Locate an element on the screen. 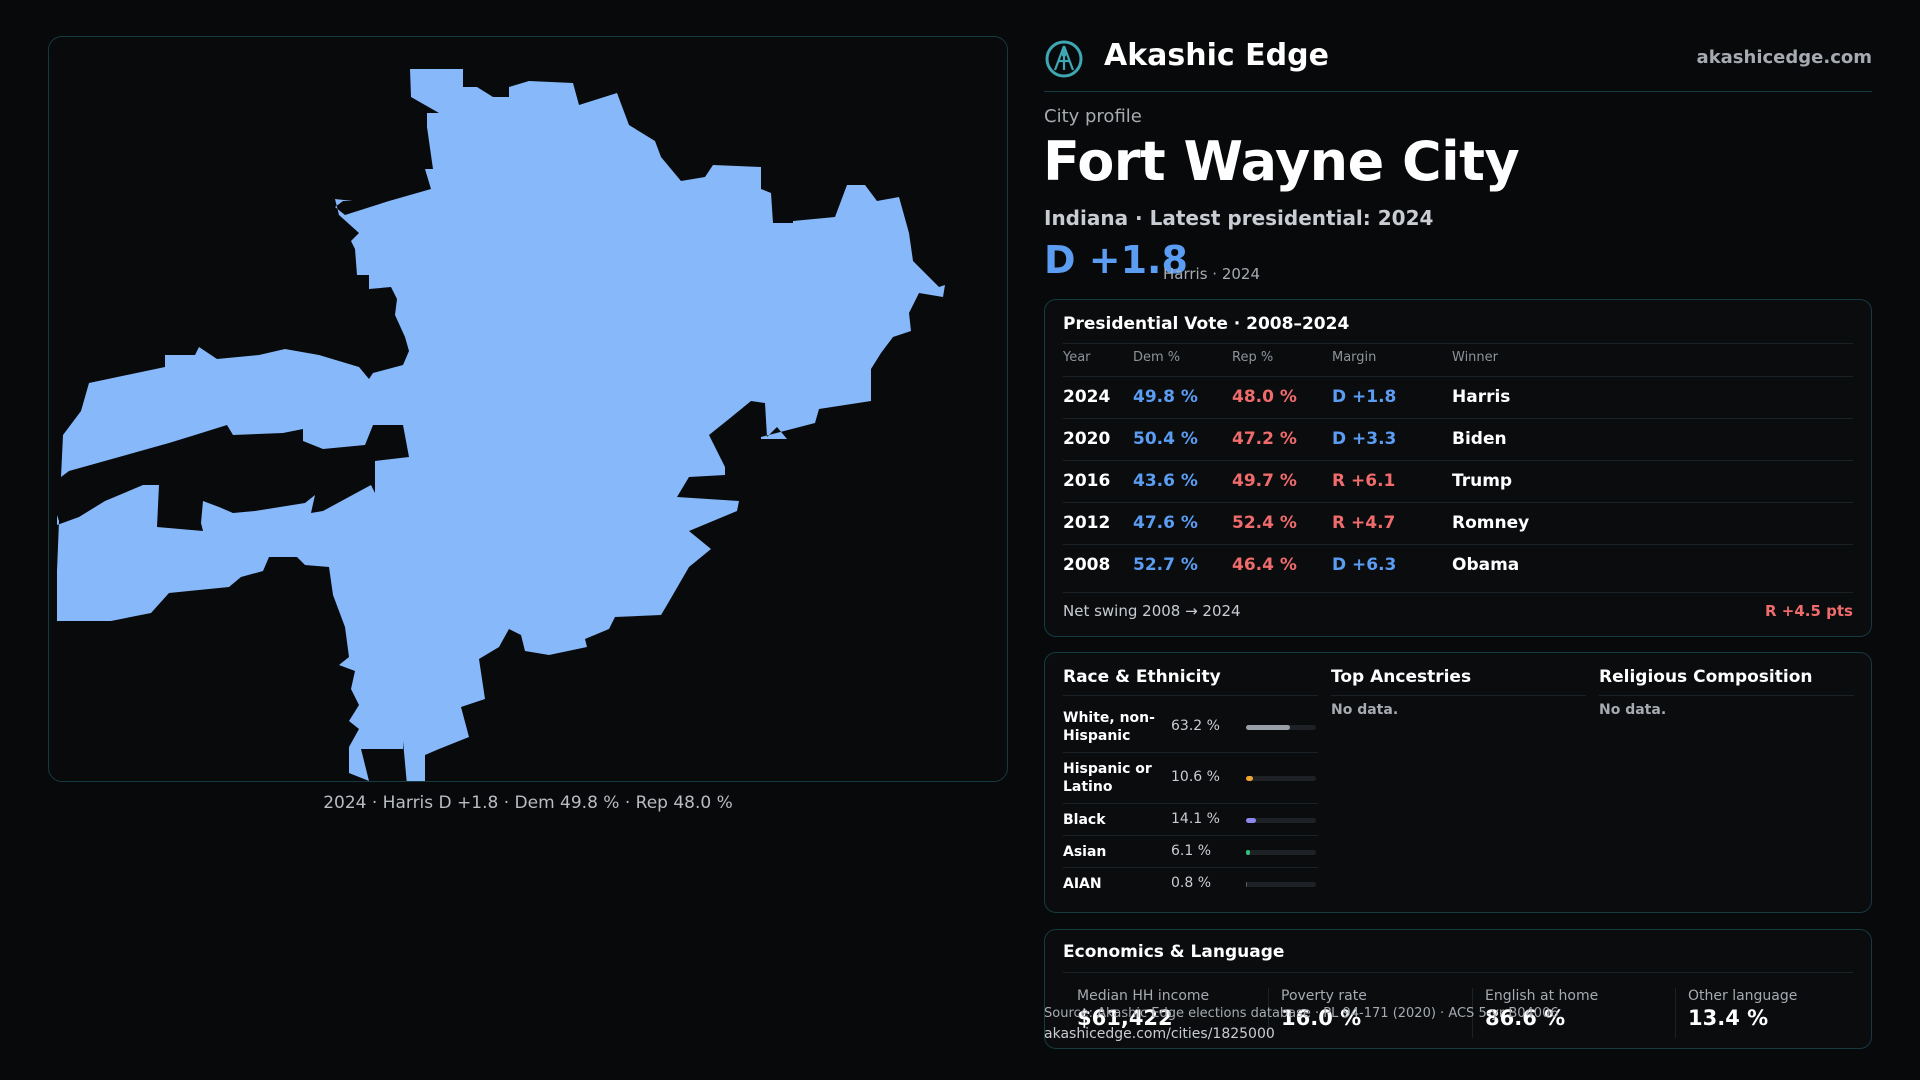 This screenshot has height=1080, width=1920. stat-median-income: Median HH income $61,422 is located at coordinates (1172, 1009).